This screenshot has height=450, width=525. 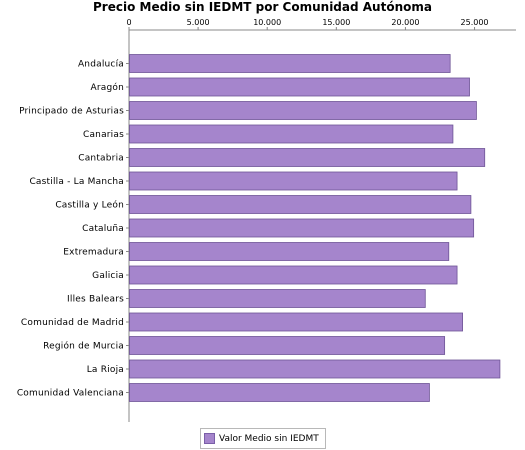 I want to click on x-tick-label: 15.000, so click(x=336, y=22).